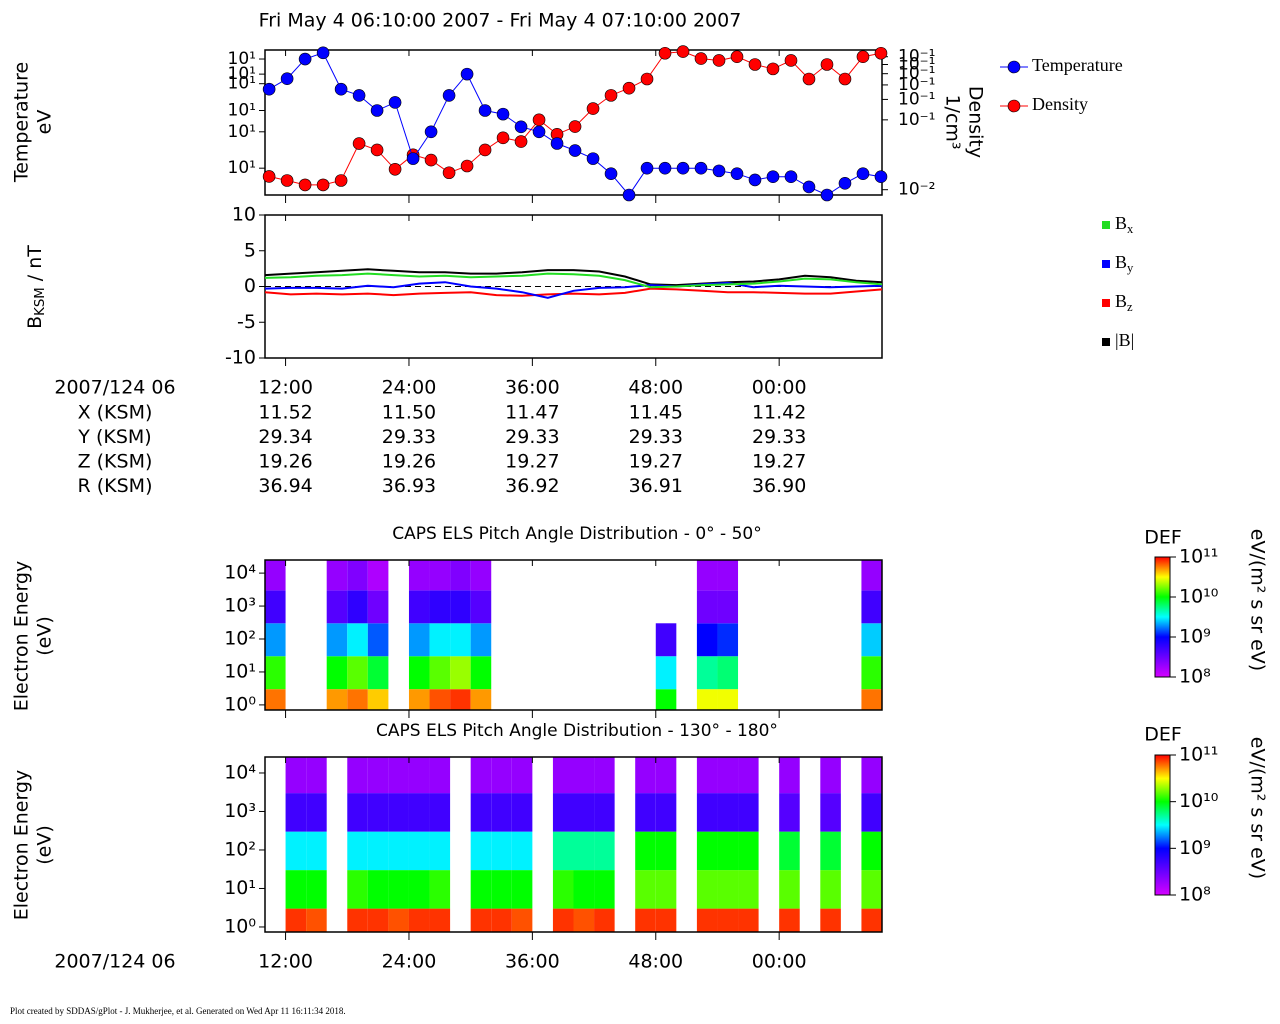  What do you see at coordinates (36, 287) in the screenshot?
I see `y-axis-label: BKSM / nT` at bounding box center [36, 287].